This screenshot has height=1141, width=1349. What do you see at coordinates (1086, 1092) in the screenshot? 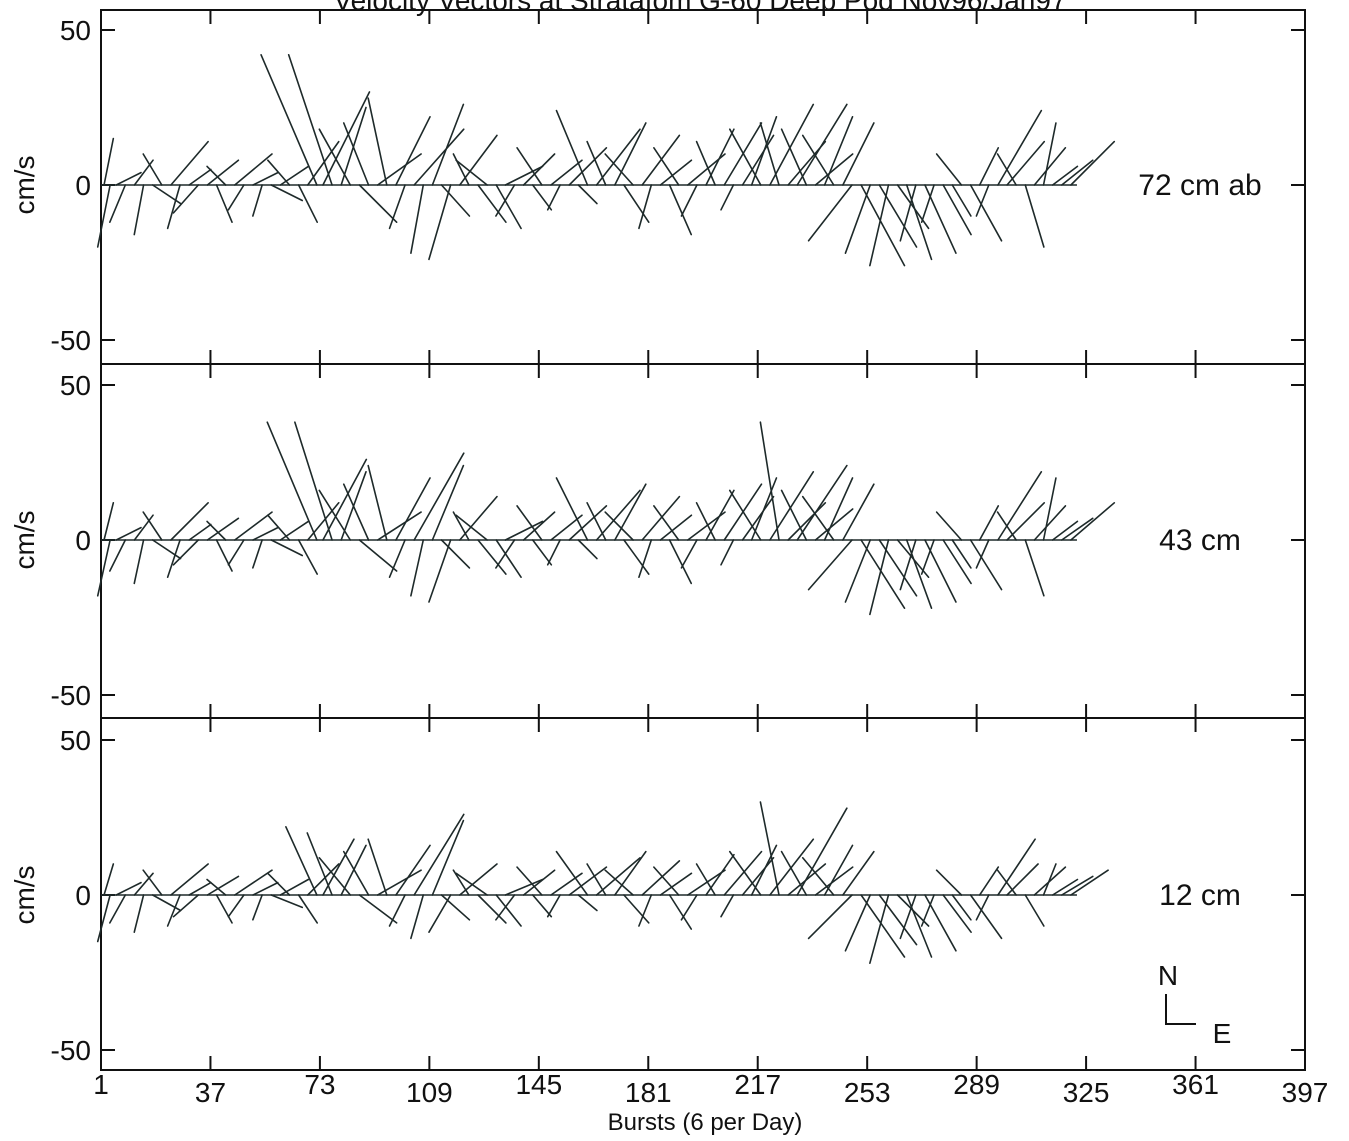
I see `x-tick-label: 325` at bounding box center [1086, 1092].